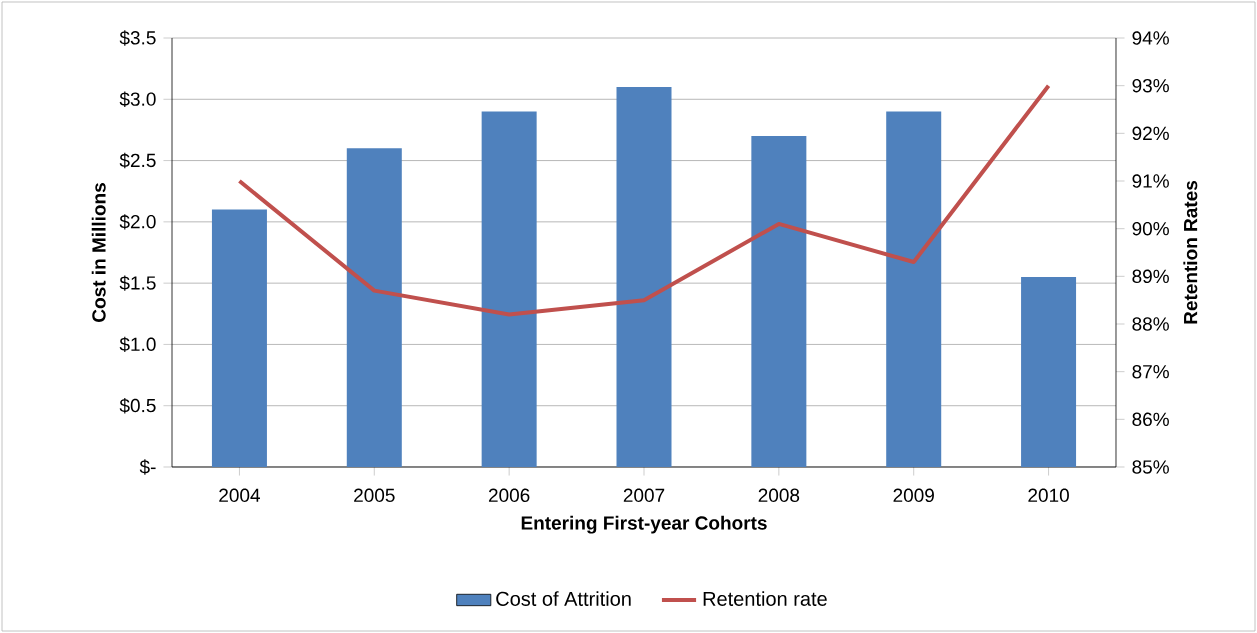  What do you see at coordinates (913, 495) in the screenshot?
I see `x-tick-label: 2009` at bounding box center [913, 495].